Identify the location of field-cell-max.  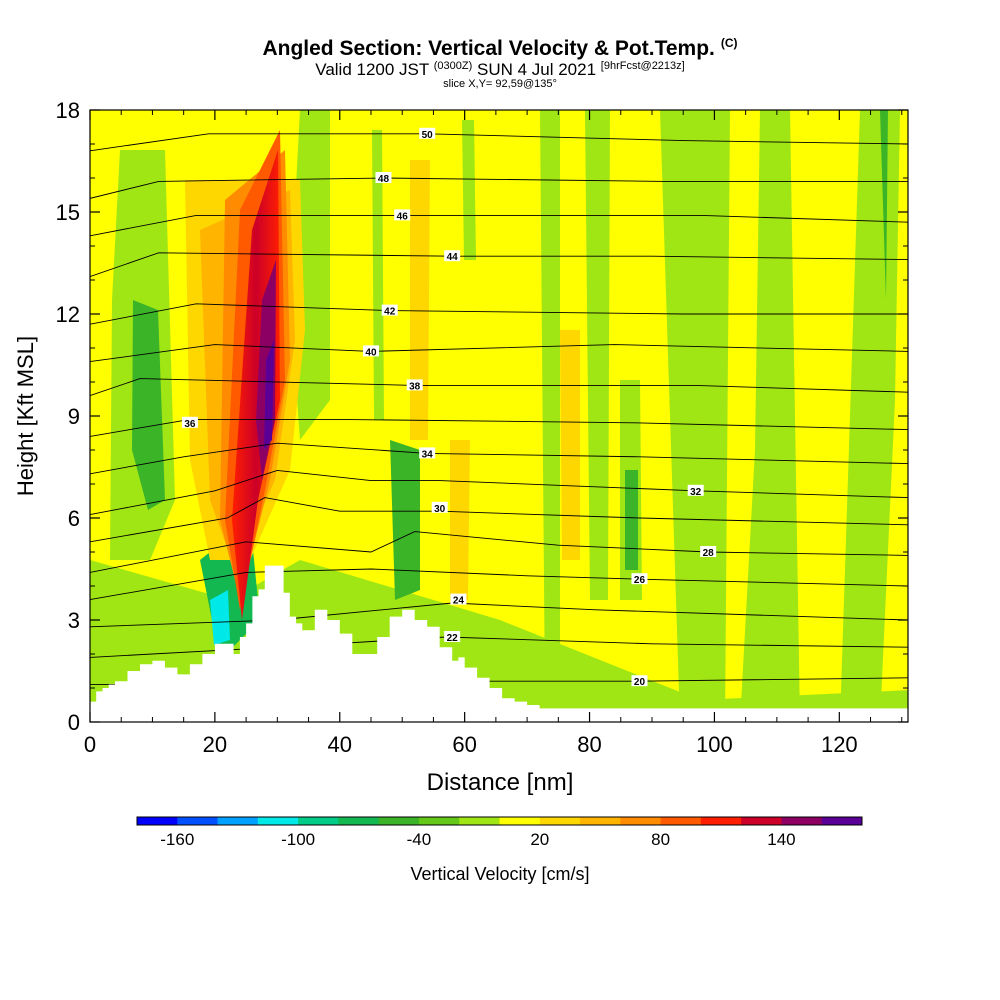
(269, 395).